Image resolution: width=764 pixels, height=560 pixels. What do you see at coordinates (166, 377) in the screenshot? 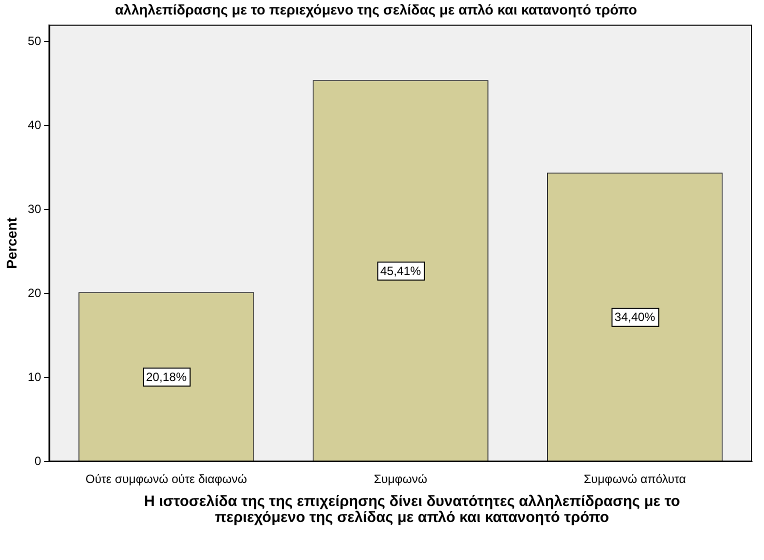
I see `data-label: 20,18%` at bounding box center [166, 377].